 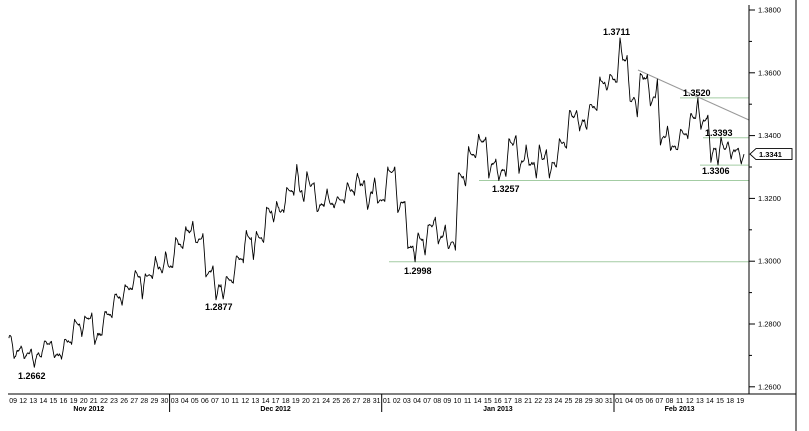 What do you see at coordinates (32, 376) in the screenshot?
I see `annotation-1.2662: 1.2662` at bounding box center [32, 376].